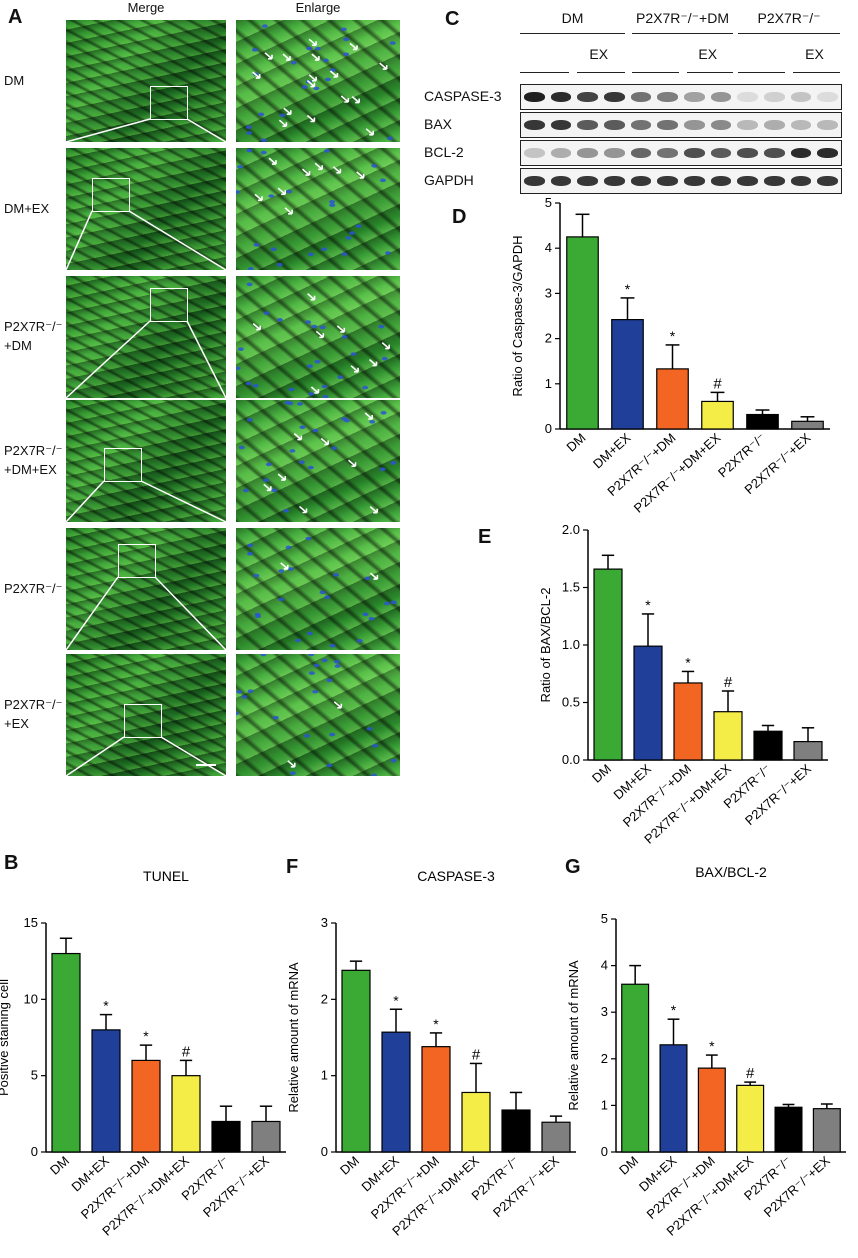  Describe the element at coordinates (604, 1011) in the screenshot. I see `y-tick-label: 3` at that location.